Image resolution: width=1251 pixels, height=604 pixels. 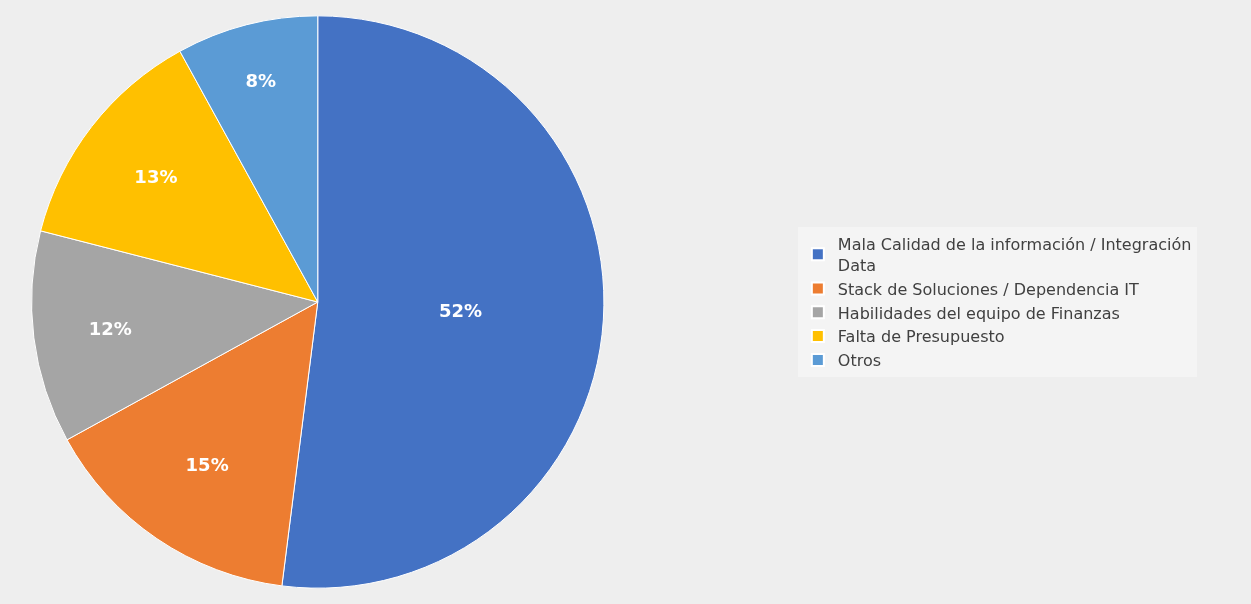 I want to click on legend-label: Mala Calidad de la información / Integración Data, so click(x=1014, y=255).